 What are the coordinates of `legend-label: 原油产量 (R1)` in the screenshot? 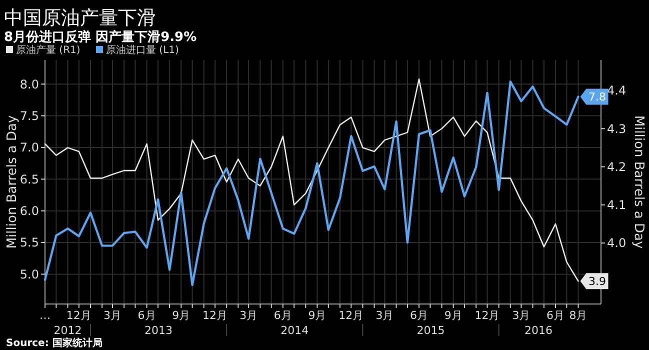 It's located at (48, 50).